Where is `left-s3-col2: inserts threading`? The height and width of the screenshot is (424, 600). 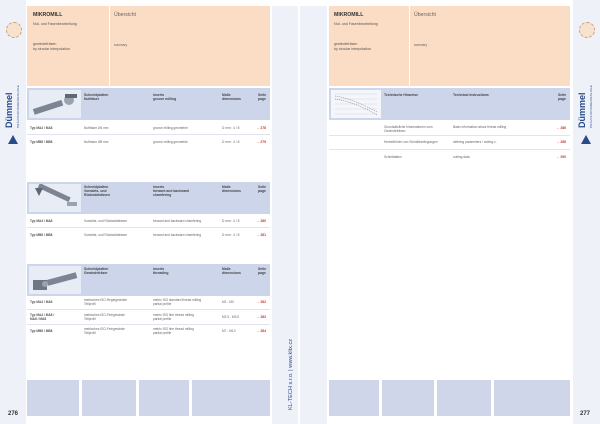 left-s3-col2: inserts threading is located at coordinates (161, 271).